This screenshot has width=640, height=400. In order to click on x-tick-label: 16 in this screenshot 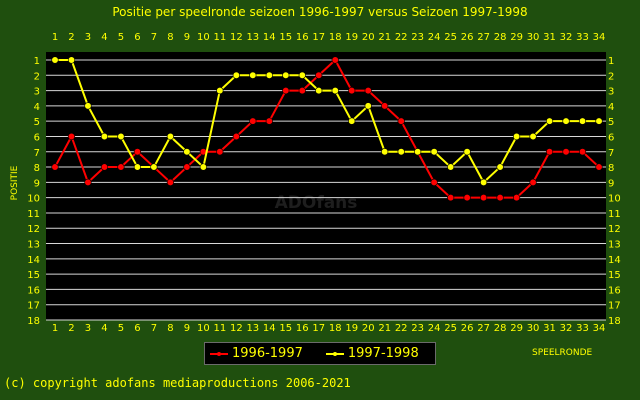, I will do `click(302, 328)`.